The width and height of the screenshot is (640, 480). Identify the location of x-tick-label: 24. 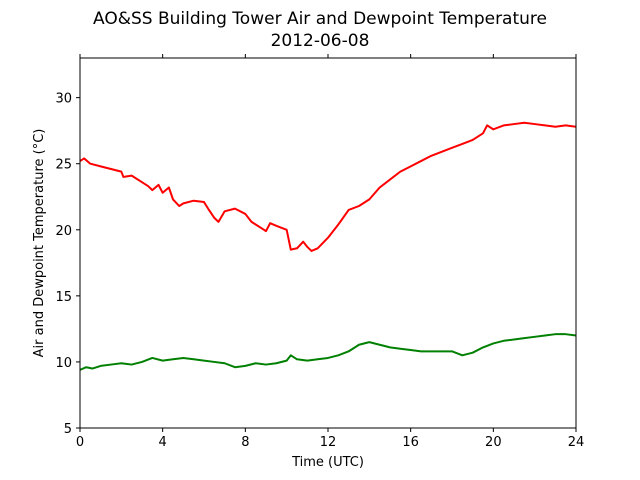
(576, 442).